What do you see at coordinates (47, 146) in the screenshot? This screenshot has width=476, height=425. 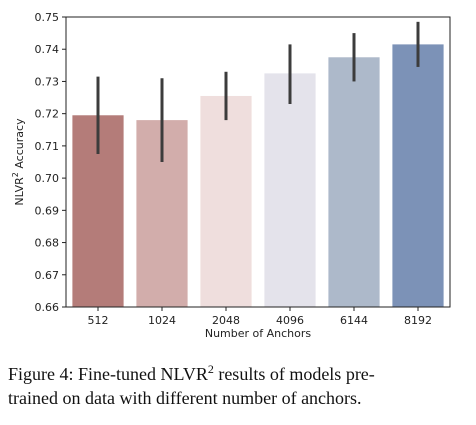 I see `y-tick-label-0.71: 0.71` at bounding box center [47, 146].